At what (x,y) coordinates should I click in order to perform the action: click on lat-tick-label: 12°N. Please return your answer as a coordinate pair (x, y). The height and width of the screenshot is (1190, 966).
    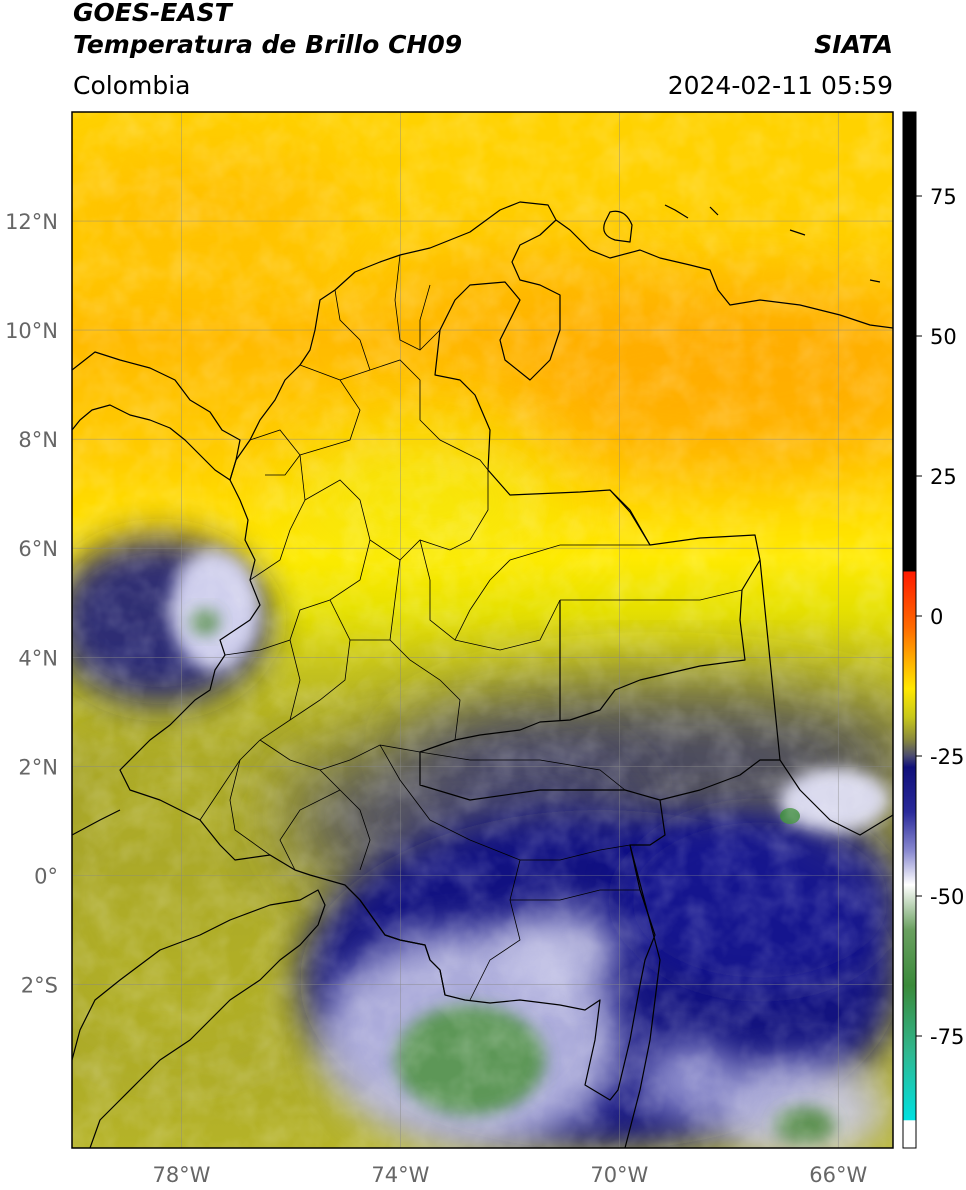
    Looking at the image, I should click on (31, 222).